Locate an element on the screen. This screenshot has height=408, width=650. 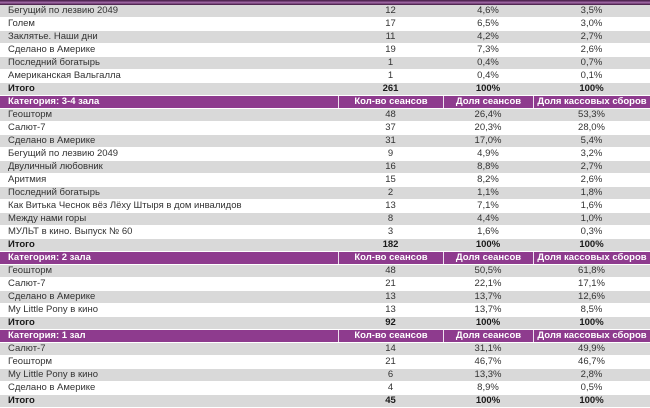
category-label: Категория: 3-4 зала is located at coordinates (54, 101).